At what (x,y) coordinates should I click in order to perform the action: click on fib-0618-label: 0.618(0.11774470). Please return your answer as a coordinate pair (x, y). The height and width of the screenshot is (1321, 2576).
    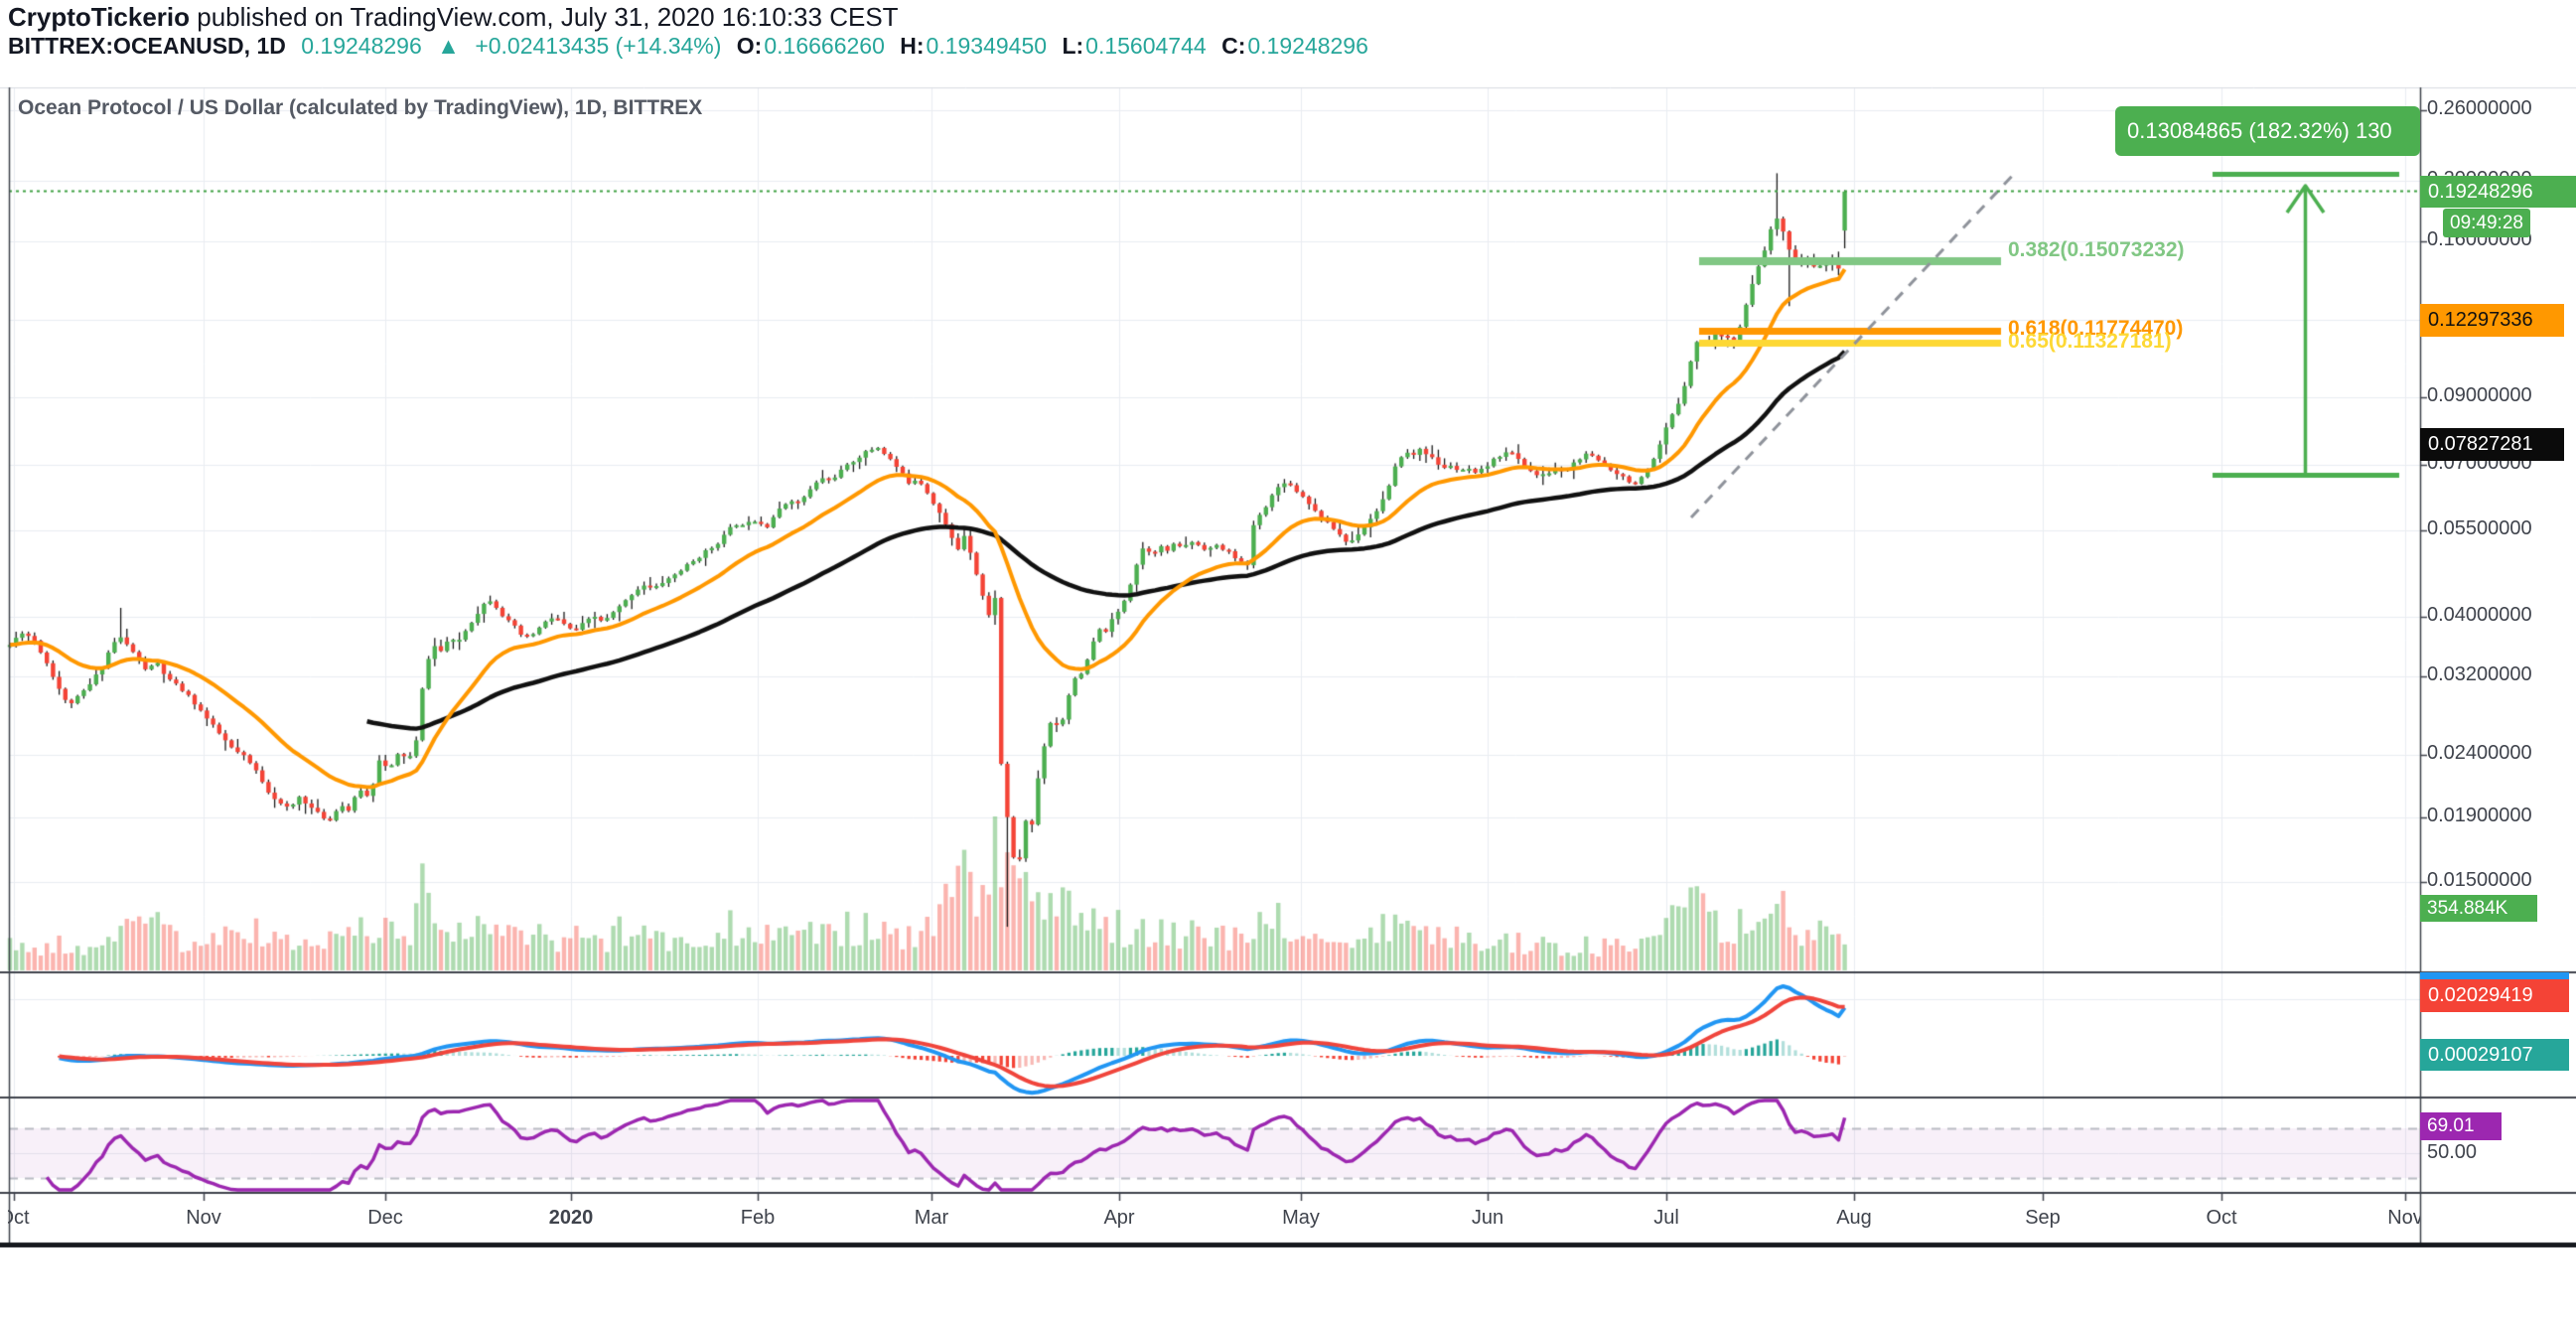
    Looking at the image, I should click on (2096, 328).